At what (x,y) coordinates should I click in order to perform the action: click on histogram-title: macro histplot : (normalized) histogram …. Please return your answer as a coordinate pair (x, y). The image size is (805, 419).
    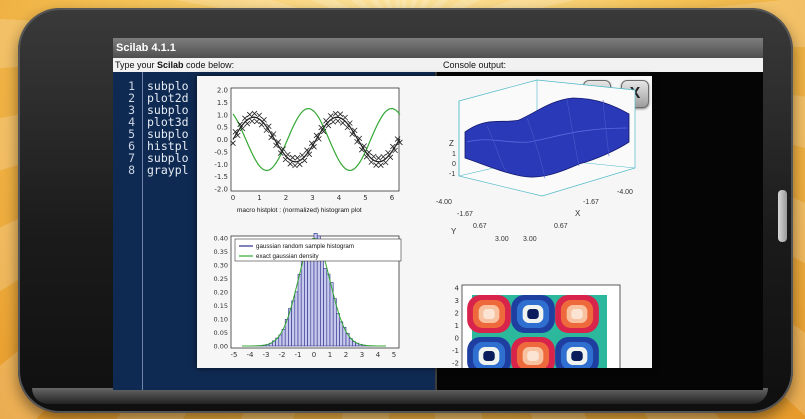
    Looking at the image, I should click on (299, 210).